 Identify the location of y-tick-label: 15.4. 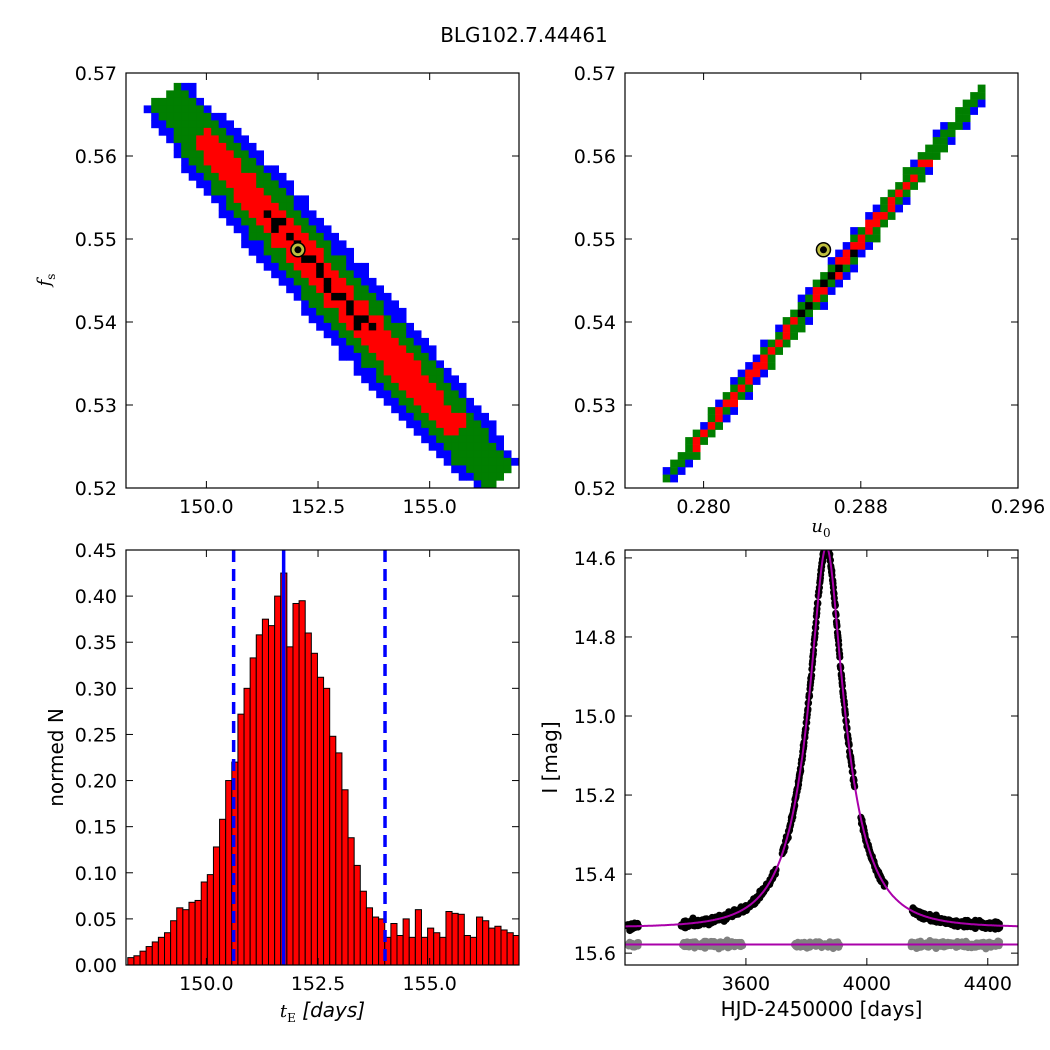
(595, 875).